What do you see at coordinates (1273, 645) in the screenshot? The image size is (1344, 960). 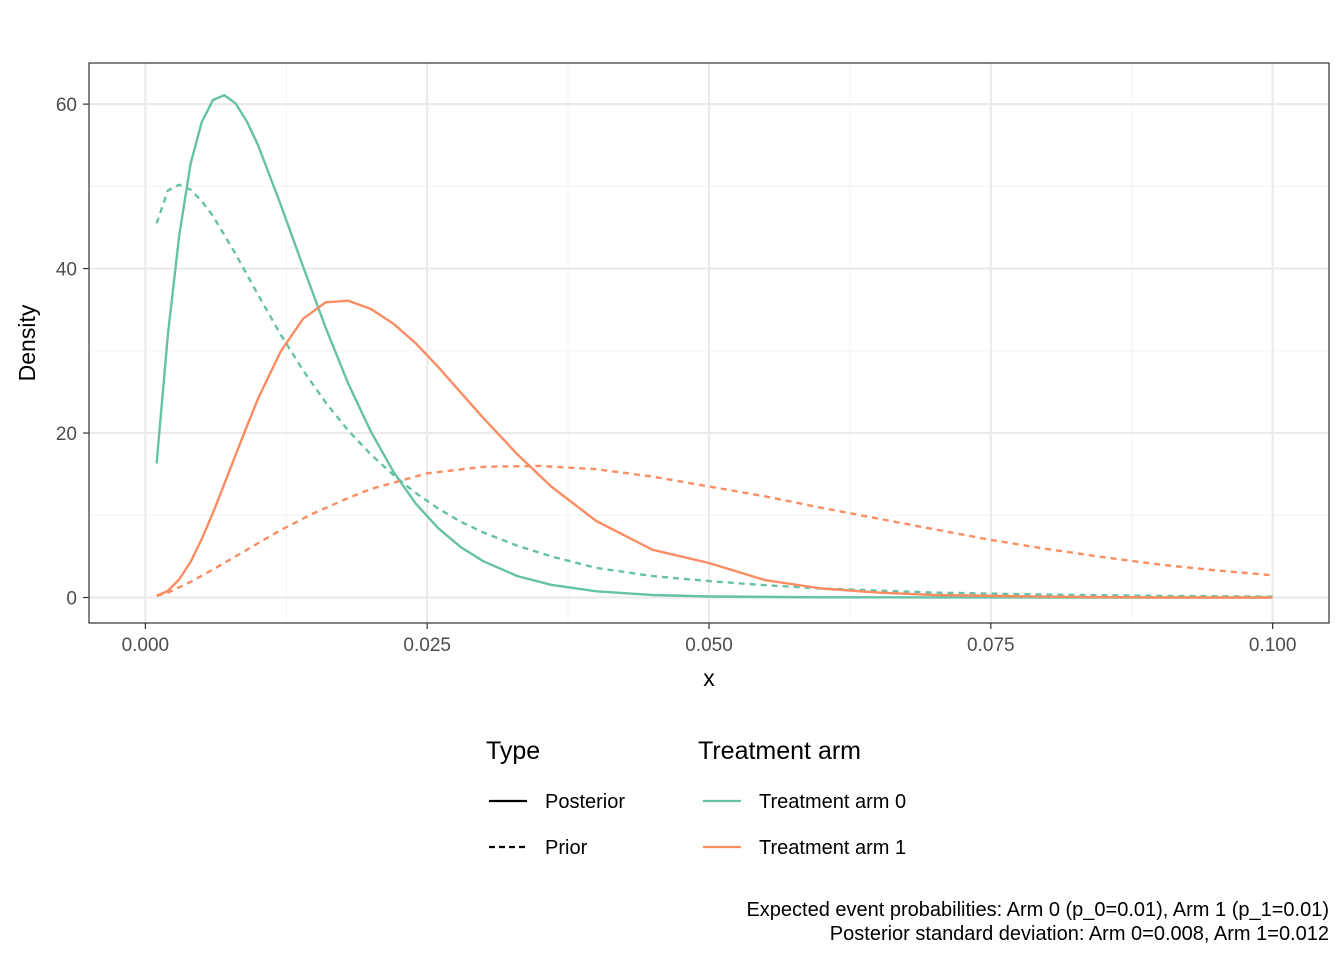 I see `x-tick-label: 0.100` at bounding box center [1273, 645].